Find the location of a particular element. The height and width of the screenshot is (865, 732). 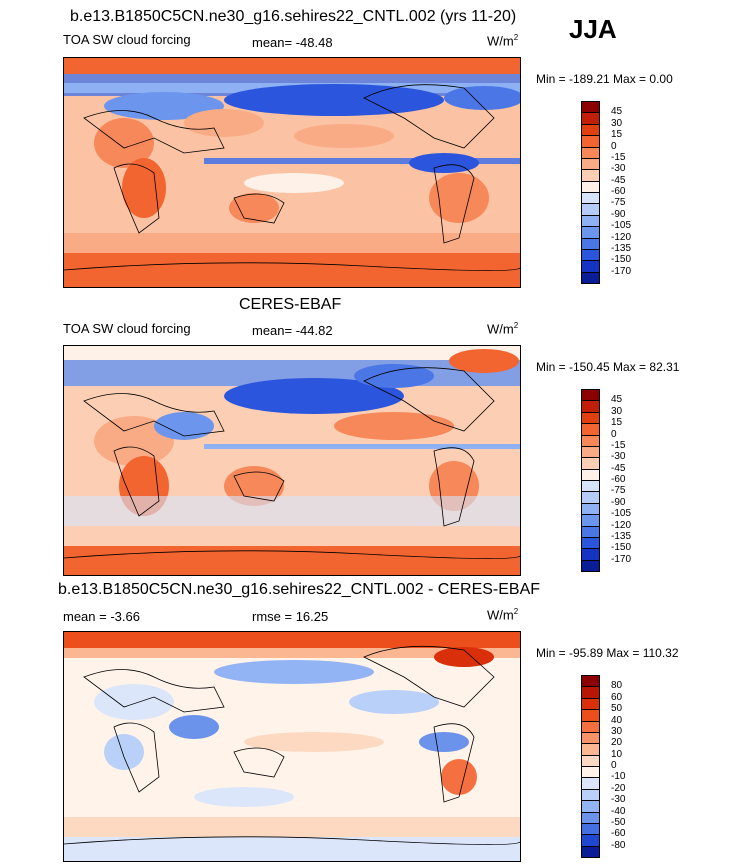

panel1-units: W/m2 is located at coordinates (503, 41).